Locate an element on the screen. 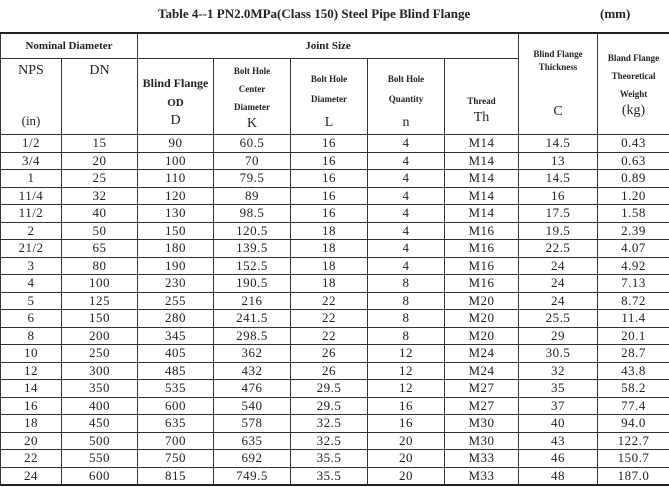 Image resolution: width=669 pixels, height=487 pixels. table-row: 5 125 255 216 22 8 M20 24 8.72 is located at coordinates (334, 300).